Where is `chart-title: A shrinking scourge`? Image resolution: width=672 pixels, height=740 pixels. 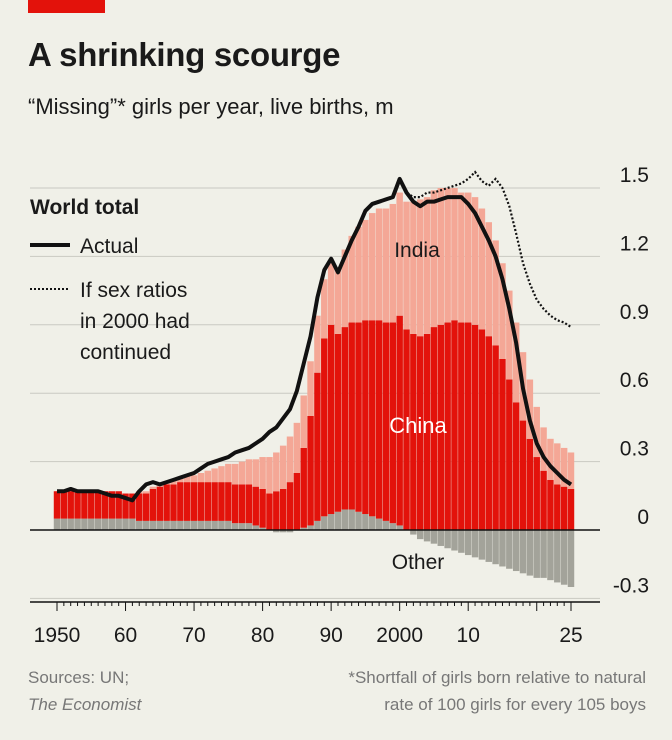
chart-title: A shrinking scourge is located at coordinates (184, 54).